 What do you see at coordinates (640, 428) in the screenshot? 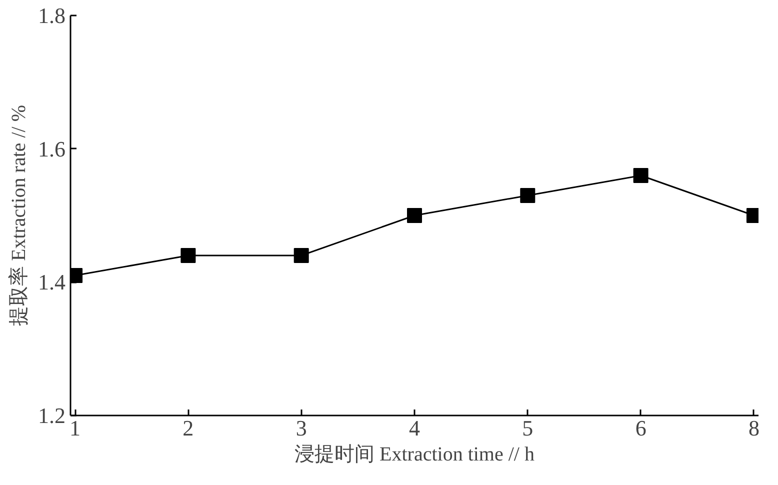
I see `x-tick-label: 6` at bounding box center [640, 428].